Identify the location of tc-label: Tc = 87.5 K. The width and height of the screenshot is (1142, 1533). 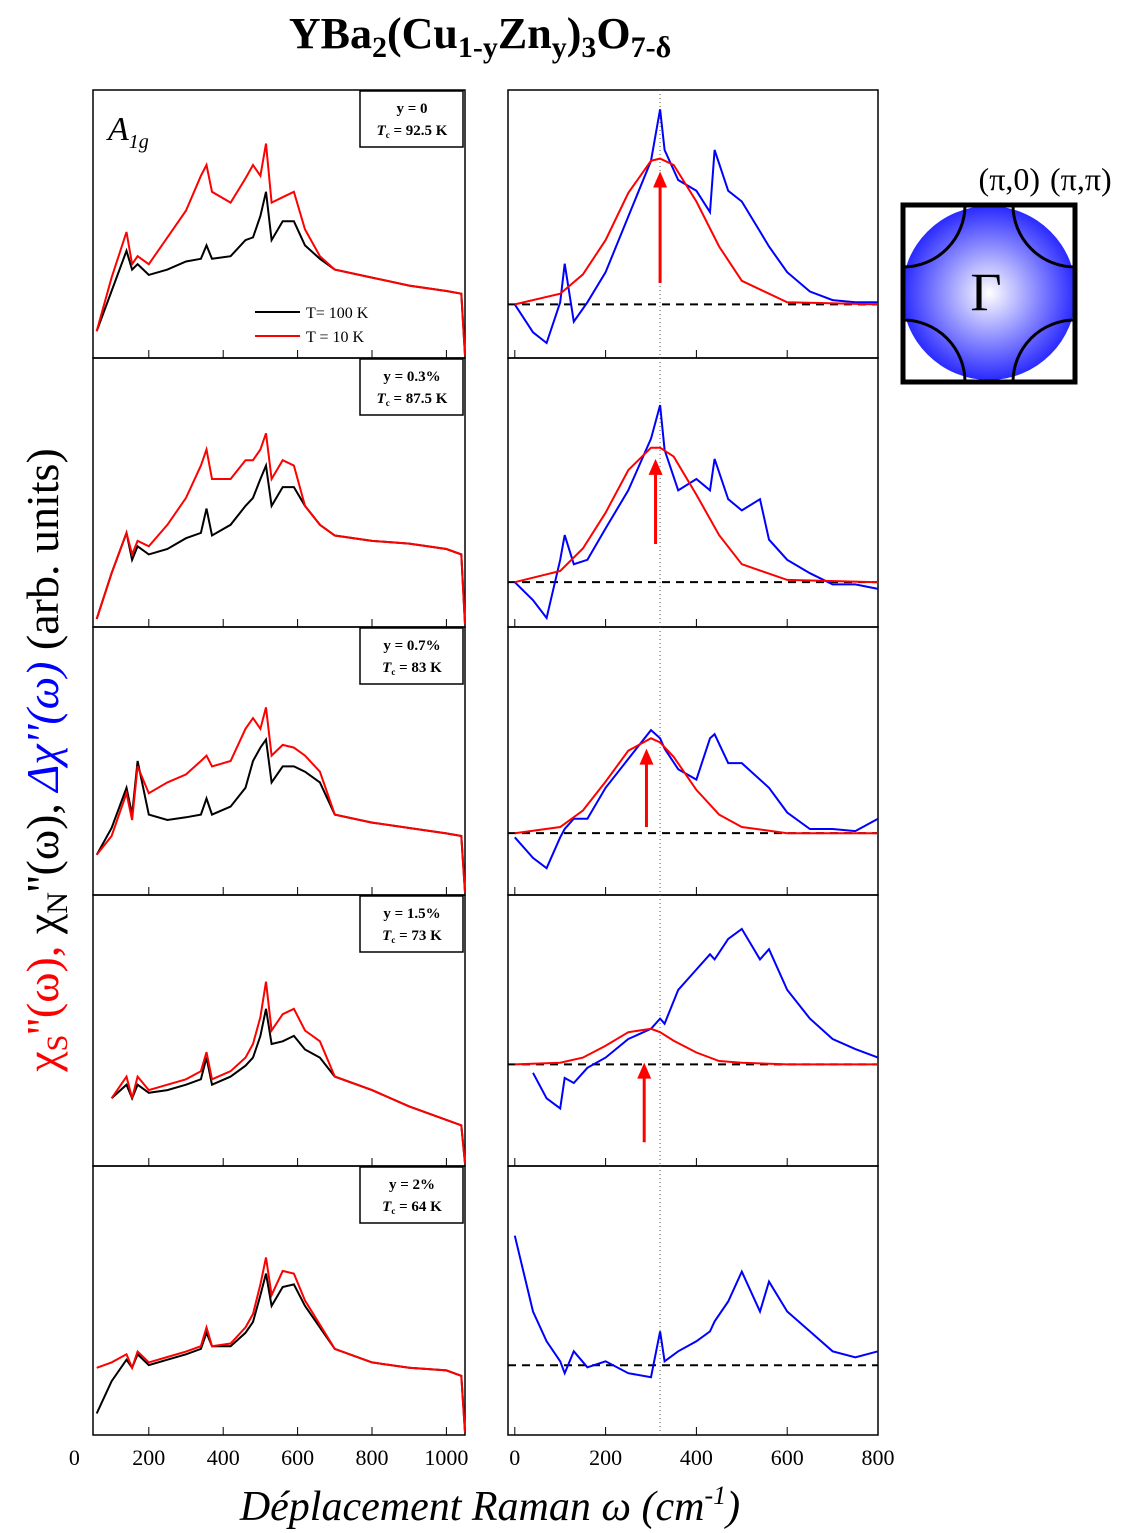
(412, 399).